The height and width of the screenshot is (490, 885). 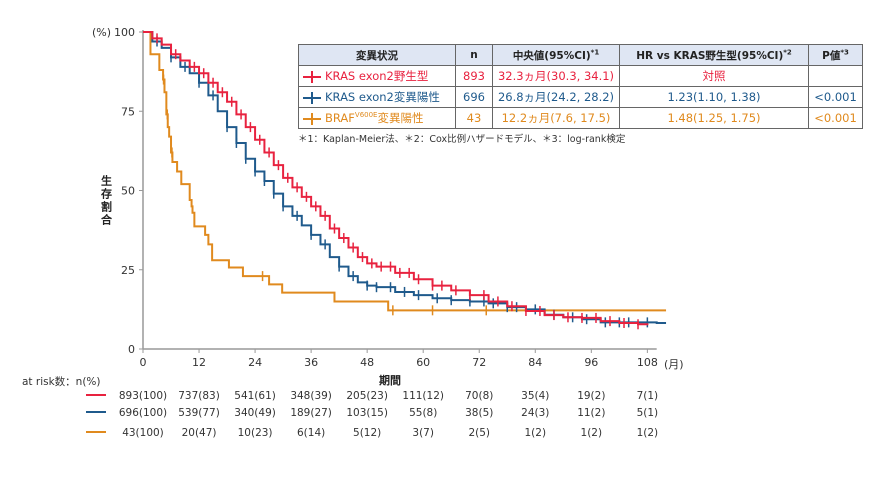 I want to click on status-cell: BRAFV600E変異陽性, so click(x=377, y=118).